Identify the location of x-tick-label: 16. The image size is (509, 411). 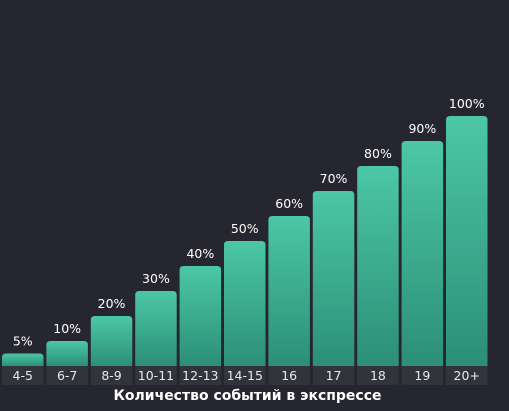
(289, 375).